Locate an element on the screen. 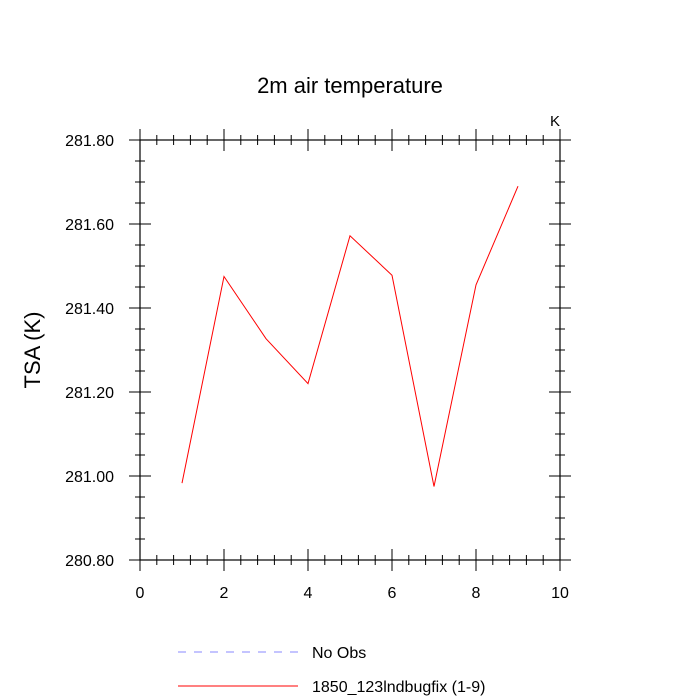  y-axis-title: TSA (K) is located at coordinates (32, 349).